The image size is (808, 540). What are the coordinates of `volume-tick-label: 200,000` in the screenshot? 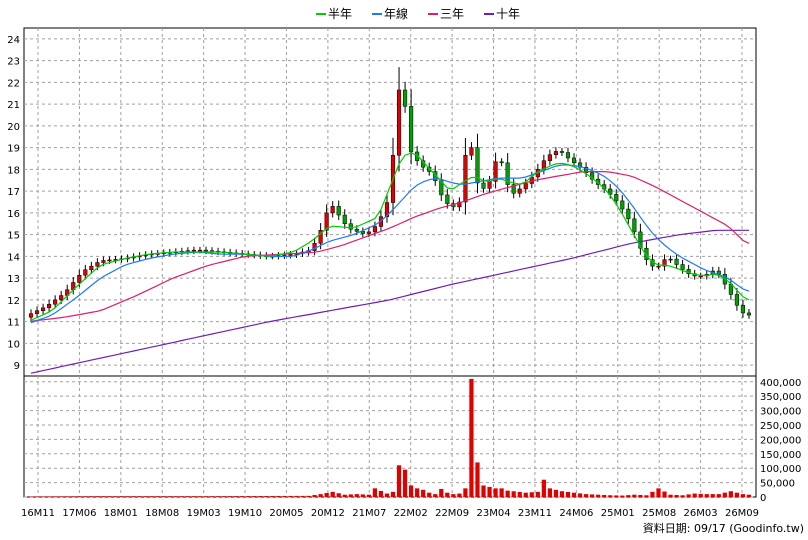 It's located at (780, 440).